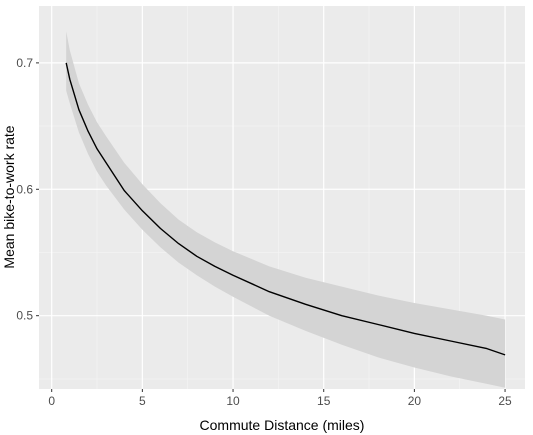 The width and height of the screenshot is (533, 435). I want to click on x-tick-label: 0, so click(51, 401).